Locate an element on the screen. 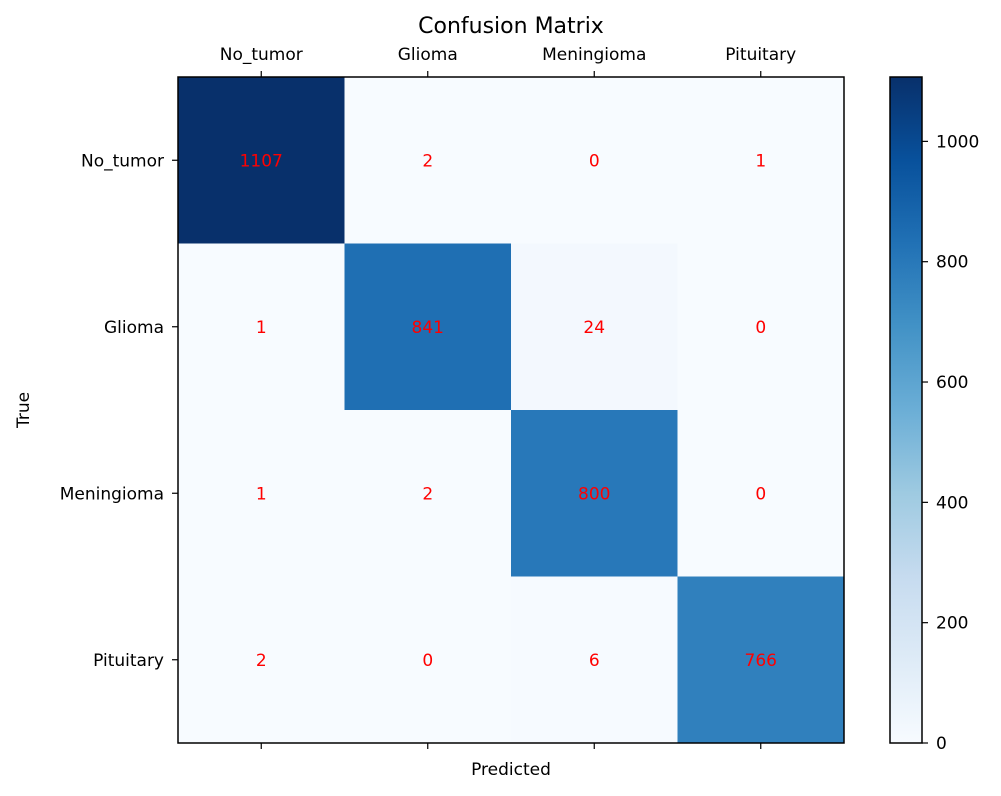  cell-value-label: 841 is located at coordinates (428, 328).